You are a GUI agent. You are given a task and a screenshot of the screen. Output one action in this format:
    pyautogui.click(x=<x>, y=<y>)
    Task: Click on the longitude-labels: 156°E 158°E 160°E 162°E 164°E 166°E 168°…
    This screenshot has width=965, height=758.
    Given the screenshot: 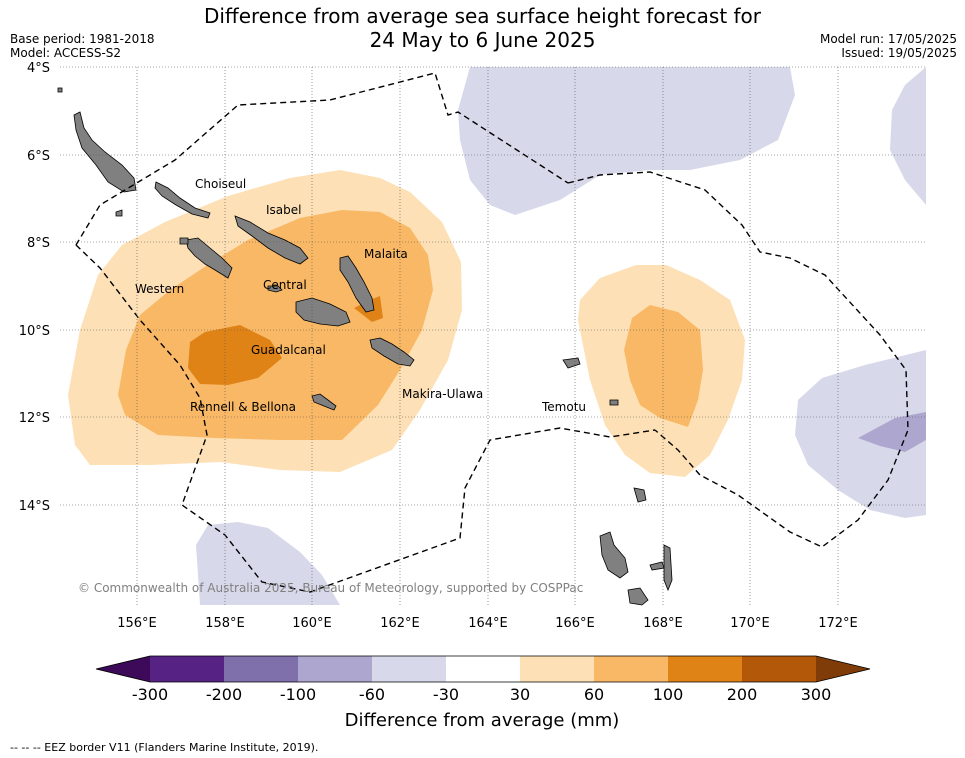 What is the action you would take?
    pyautogui.click(x=487, y=623)
    